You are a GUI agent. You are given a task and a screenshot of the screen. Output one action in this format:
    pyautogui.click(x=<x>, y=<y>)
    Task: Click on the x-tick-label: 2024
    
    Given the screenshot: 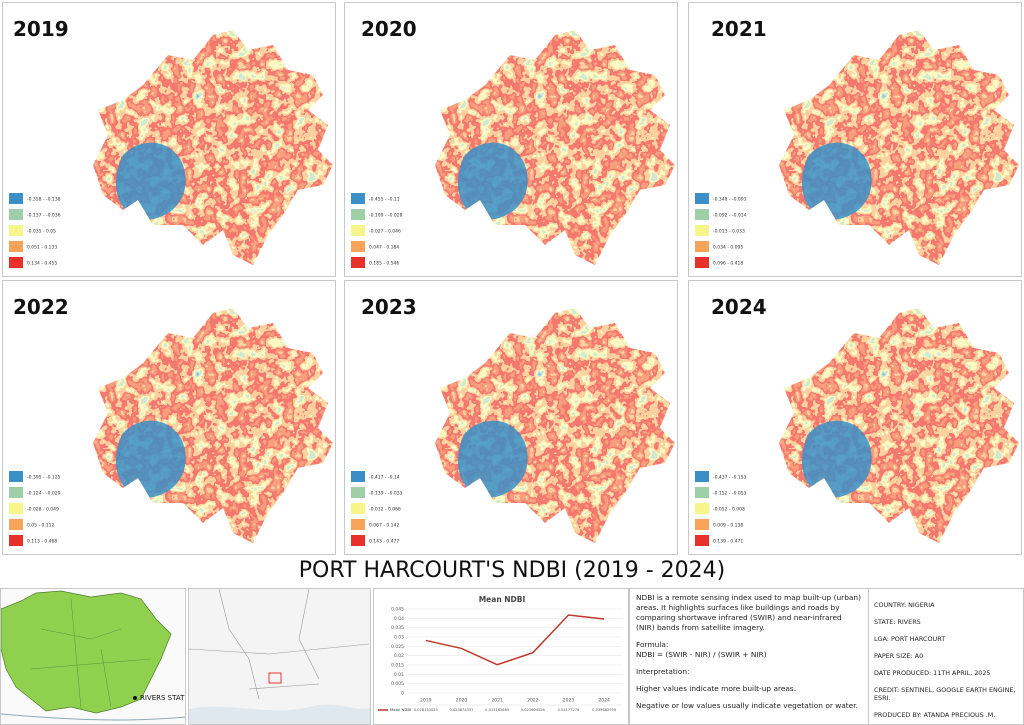 What is the action you would take?
    pyautogui.click(x=604, y=701)
    